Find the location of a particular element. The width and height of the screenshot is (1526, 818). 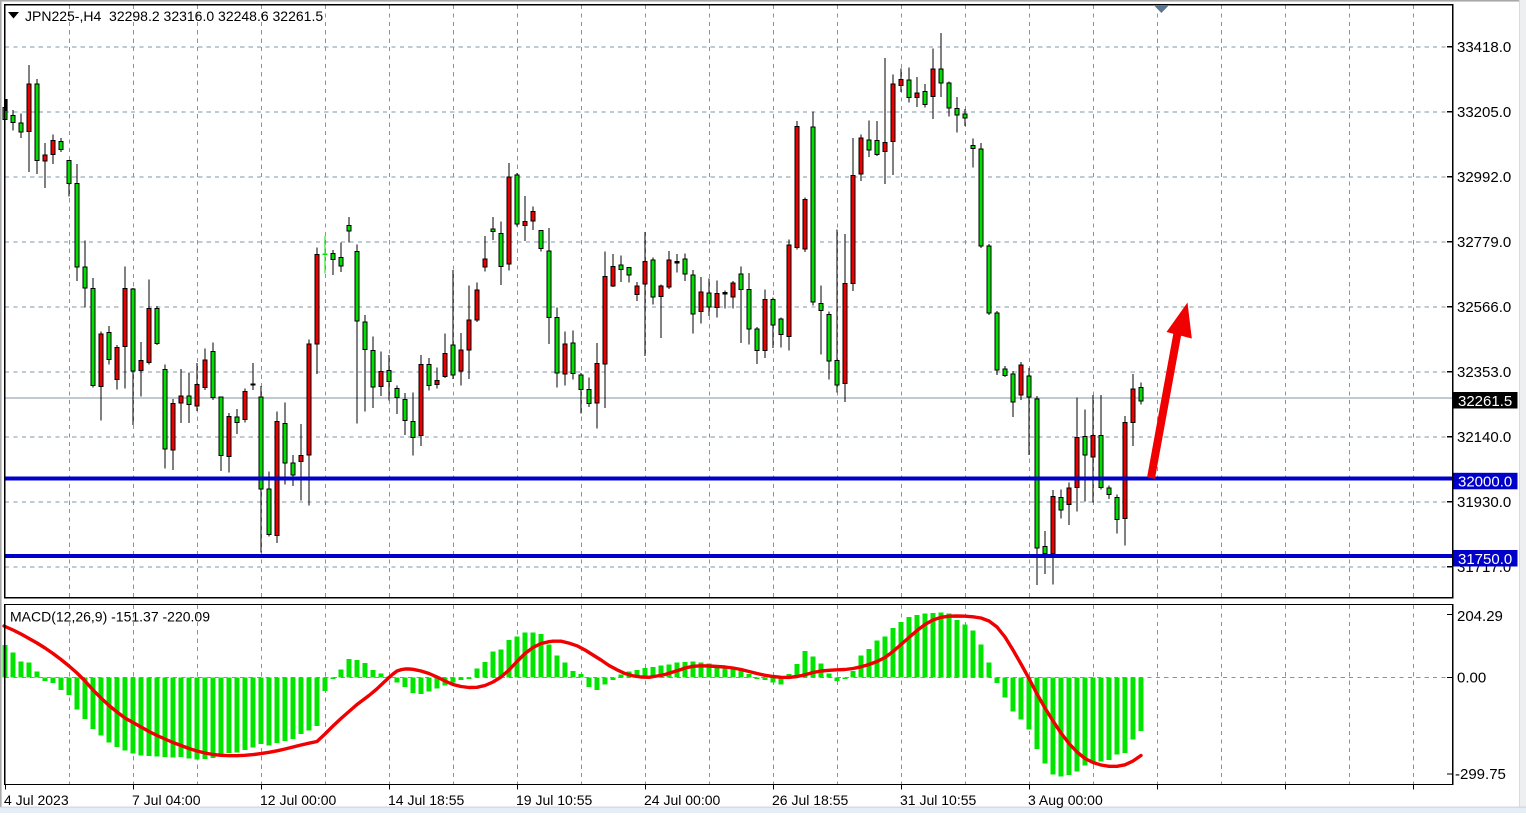

svg-text: 32992.0 is located at coordinates (1484, 177).